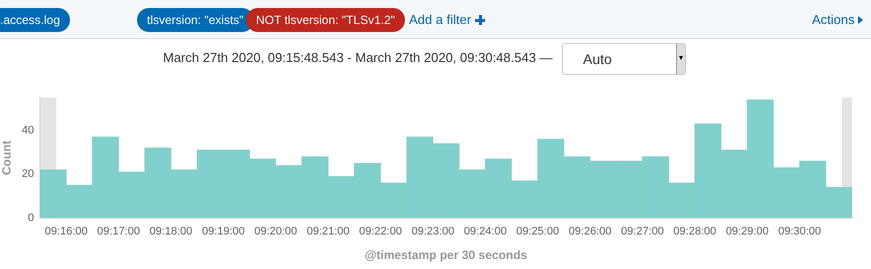 Image resolution: width=871 pixels, height=269 pixels. Describe the element at coordinates (326, 20) in the screenshot. I see `text: NOT tlsversion: "TLSv1.2"` at that location.